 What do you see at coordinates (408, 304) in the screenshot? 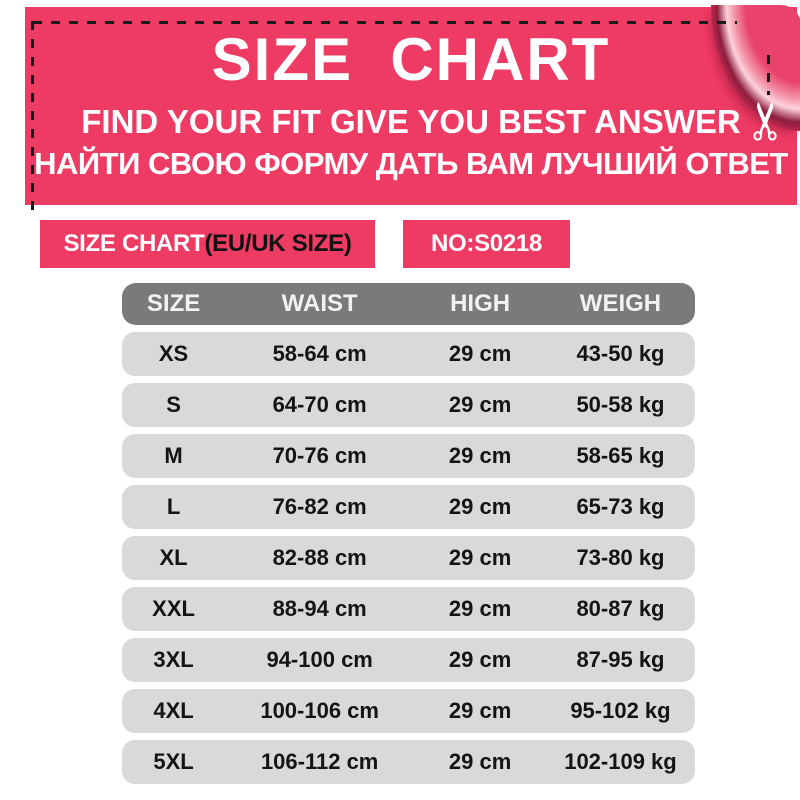
I see `table-header-row: SIZE WAIST HIGH WEIGH` at bounding box center [408, 304].